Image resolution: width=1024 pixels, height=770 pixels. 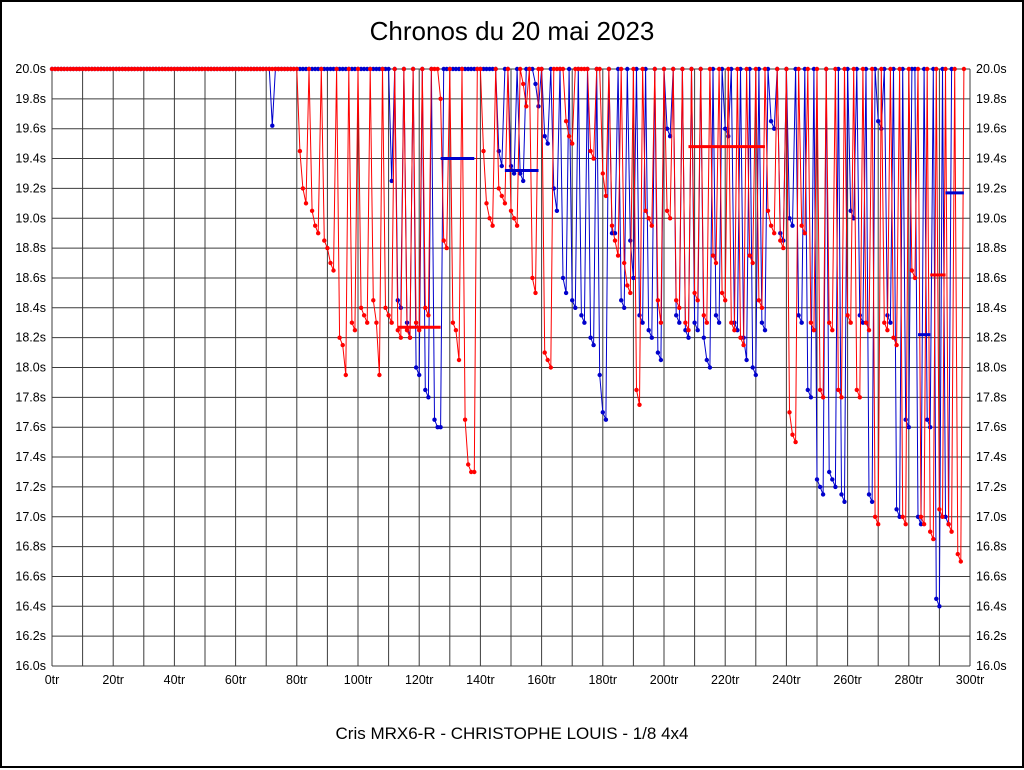 I want to click on svg-text: 60tr, so click(x=236, y=680).